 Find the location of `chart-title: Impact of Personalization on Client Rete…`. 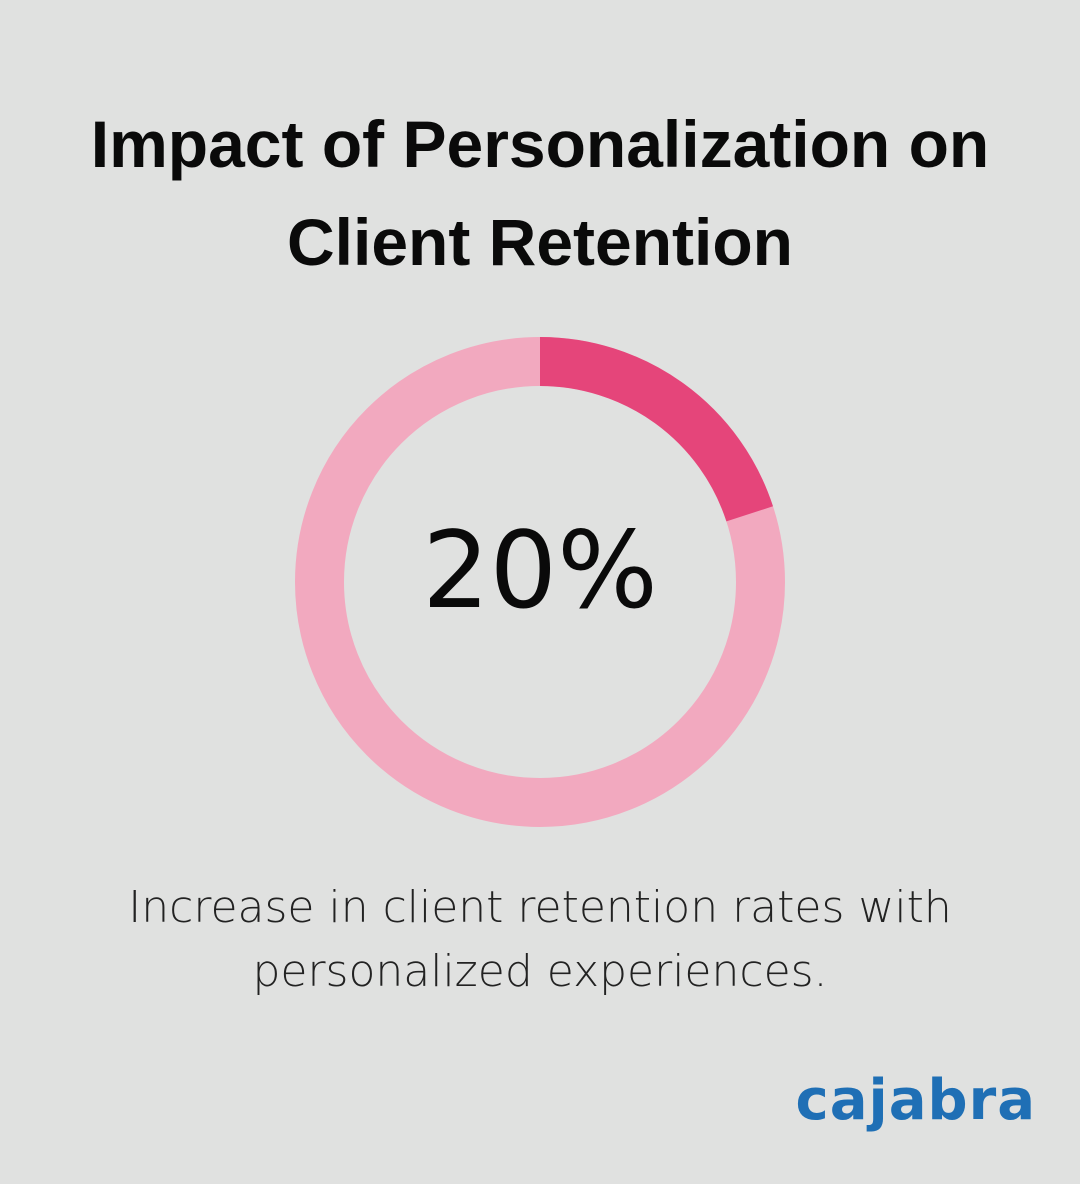

chart-title: Impact of Personalization on Client Rete… is located at coordinates (540, 193).